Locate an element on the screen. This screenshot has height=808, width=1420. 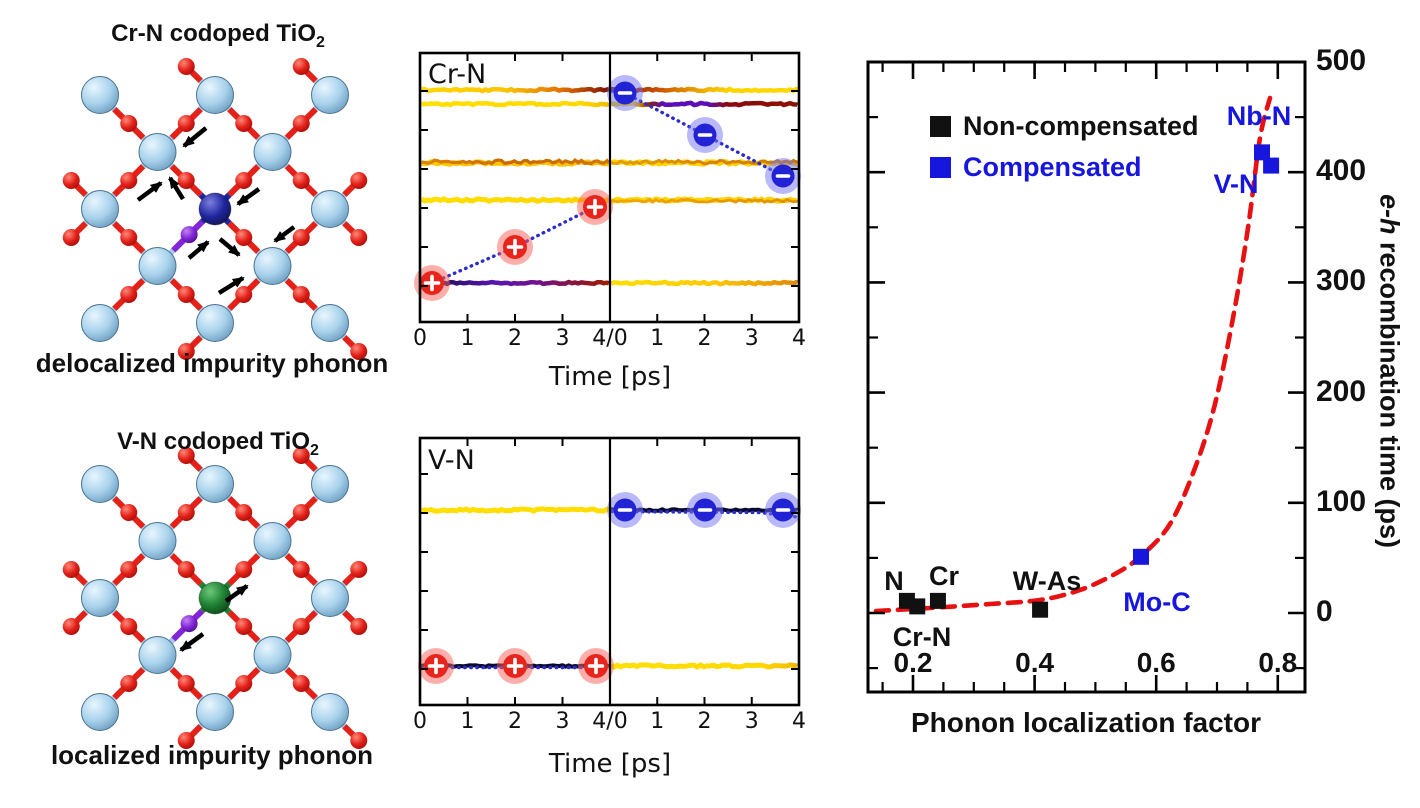
scatter-y-tick-label: 300 is located at coordinates (1341, 281).